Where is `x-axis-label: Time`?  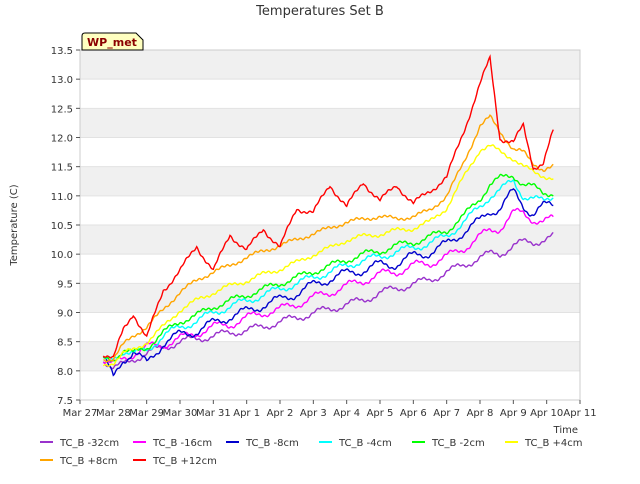 x-axis-label: Time is located at coordinates (565, 430).